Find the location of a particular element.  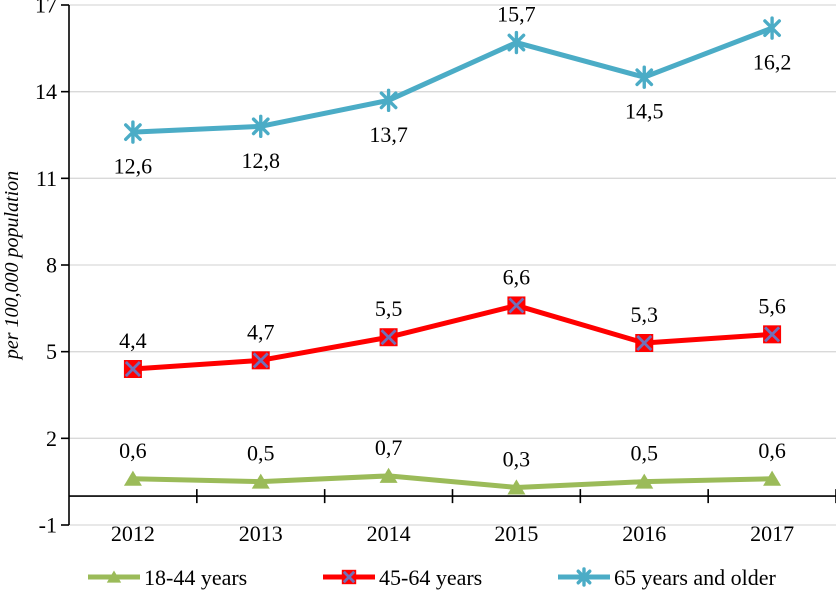

legend: 18-44 years 45-64 years 65 years and older is located at coordinates (432, 577).